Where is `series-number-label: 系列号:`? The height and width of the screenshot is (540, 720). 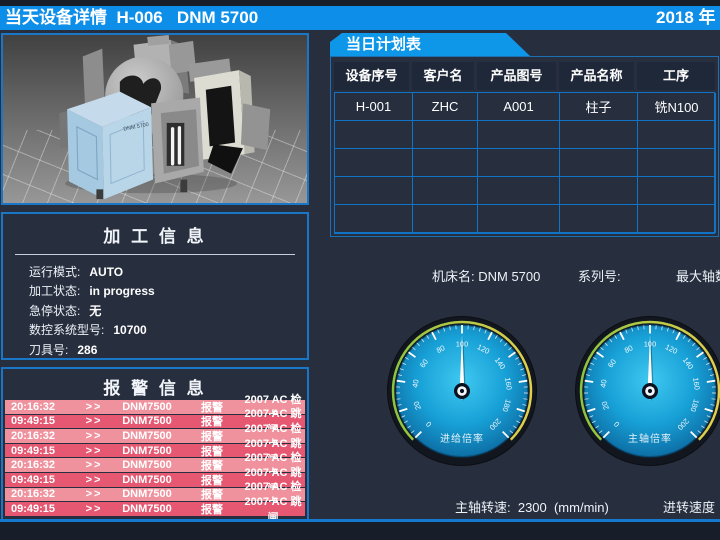 series-number-label: 系列号: is located at coordinates (599, 276).